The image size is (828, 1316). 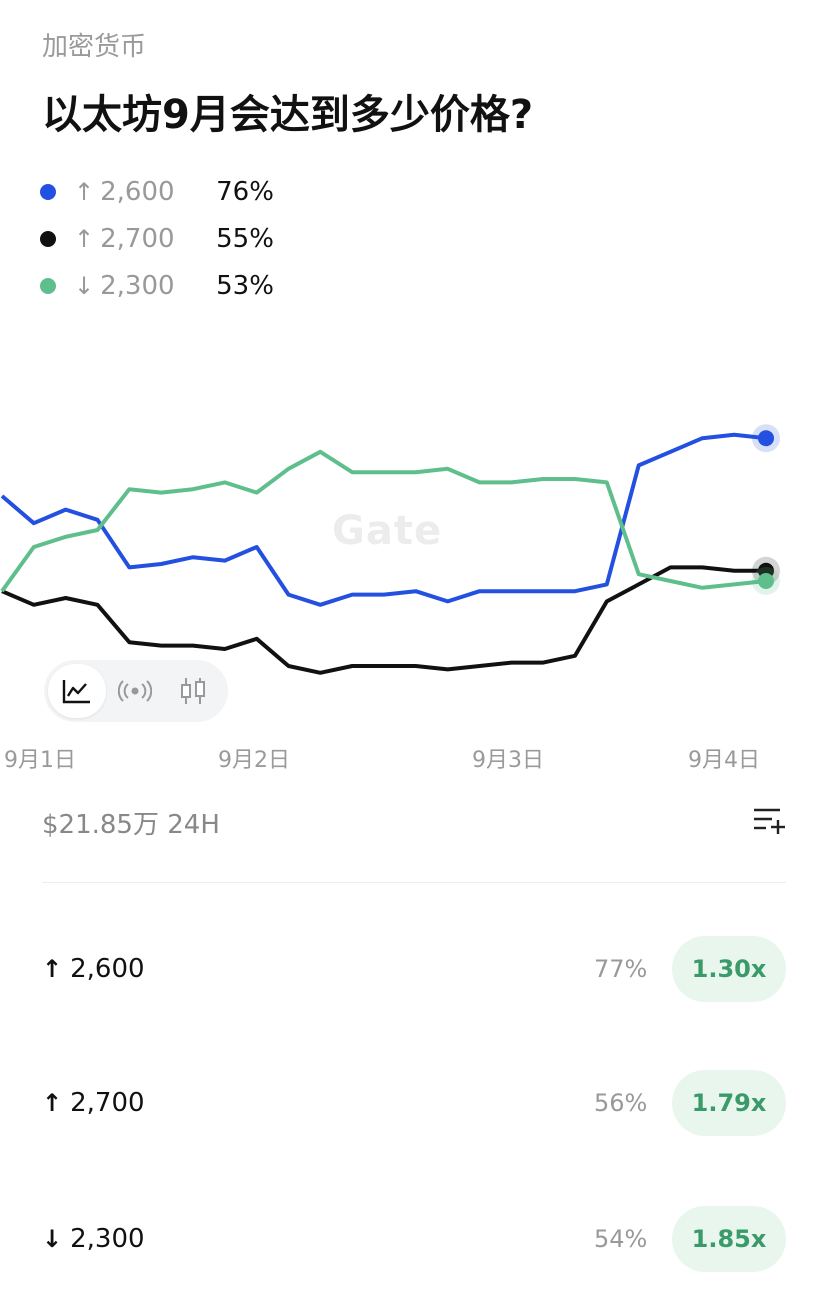 I want to click on line-chart-icon, so click(x=77, y=691).